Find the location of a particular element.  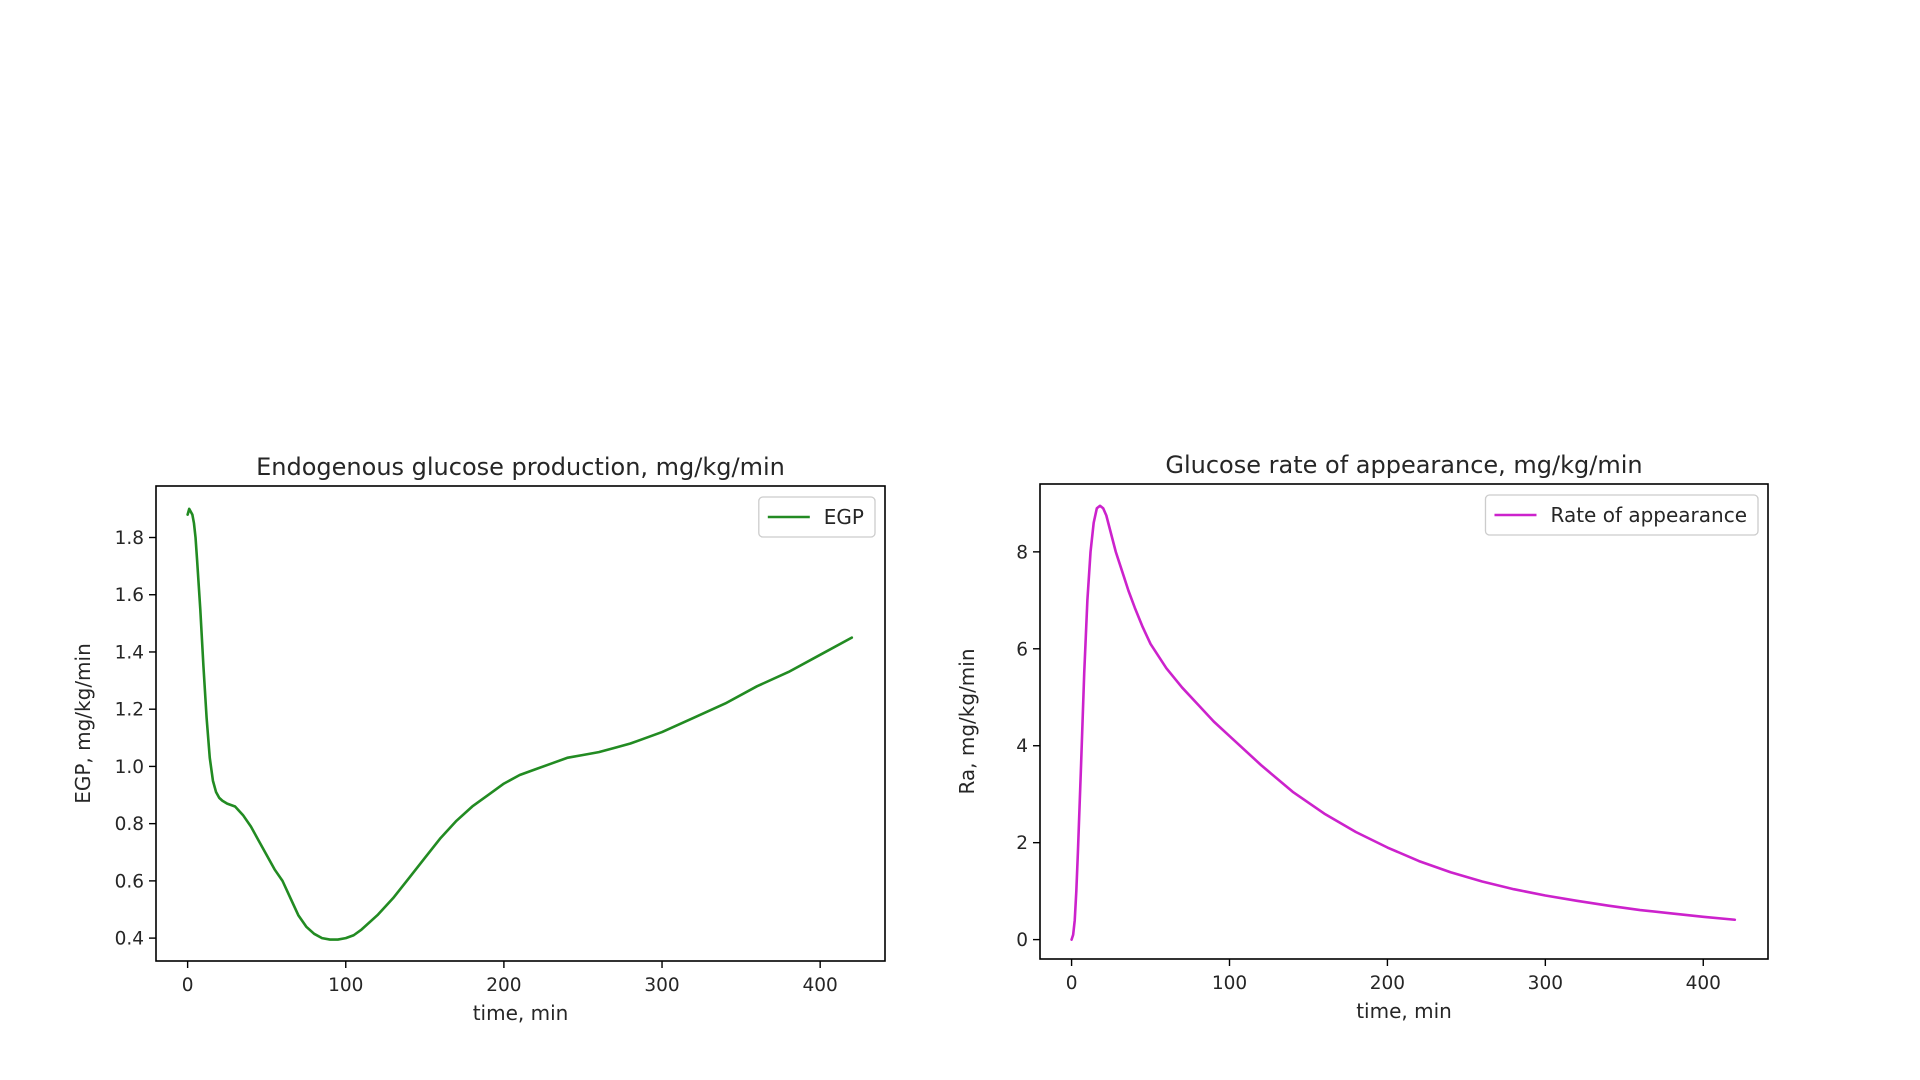

y-tick-label: 1.0 is located at coordinates (129, 767).